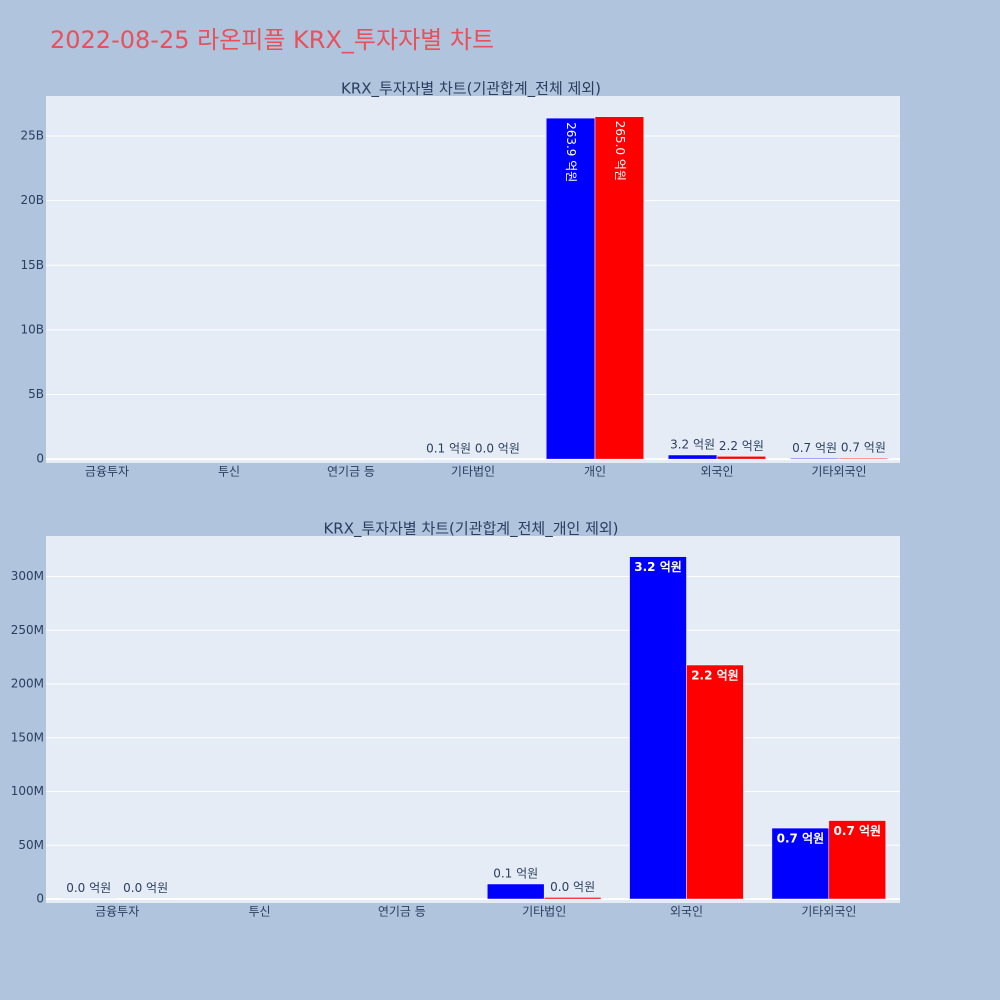  What do you see at coordinates (571, 152) in the screenshot?
I see `value-label: 263.9 억원` at bounding box center [571, 152].